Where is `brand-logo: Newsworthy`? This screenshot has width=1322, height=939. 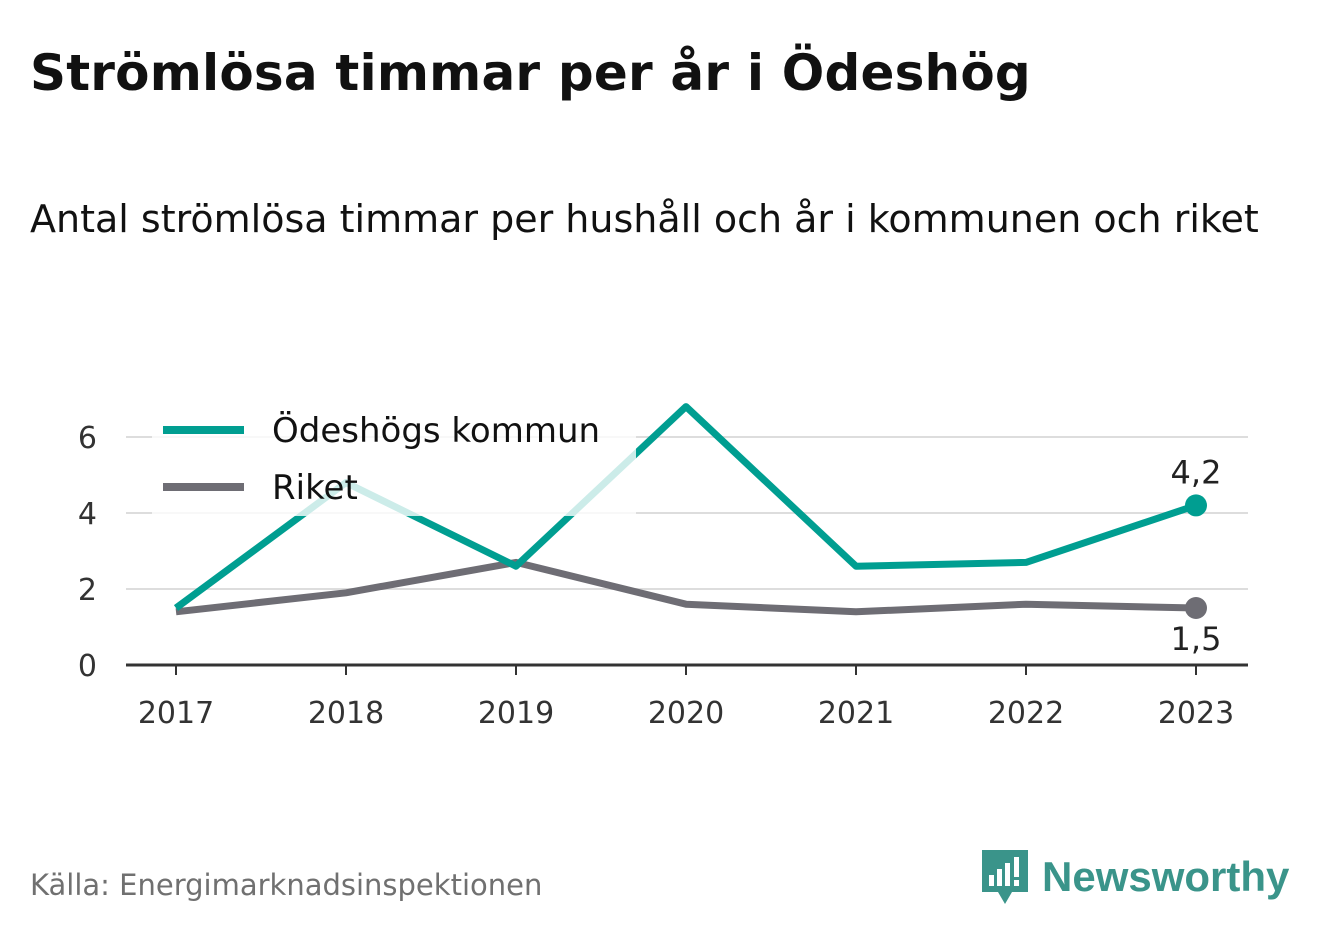
brand-logo: Newsworthy is located at coordinates (1134, 877).